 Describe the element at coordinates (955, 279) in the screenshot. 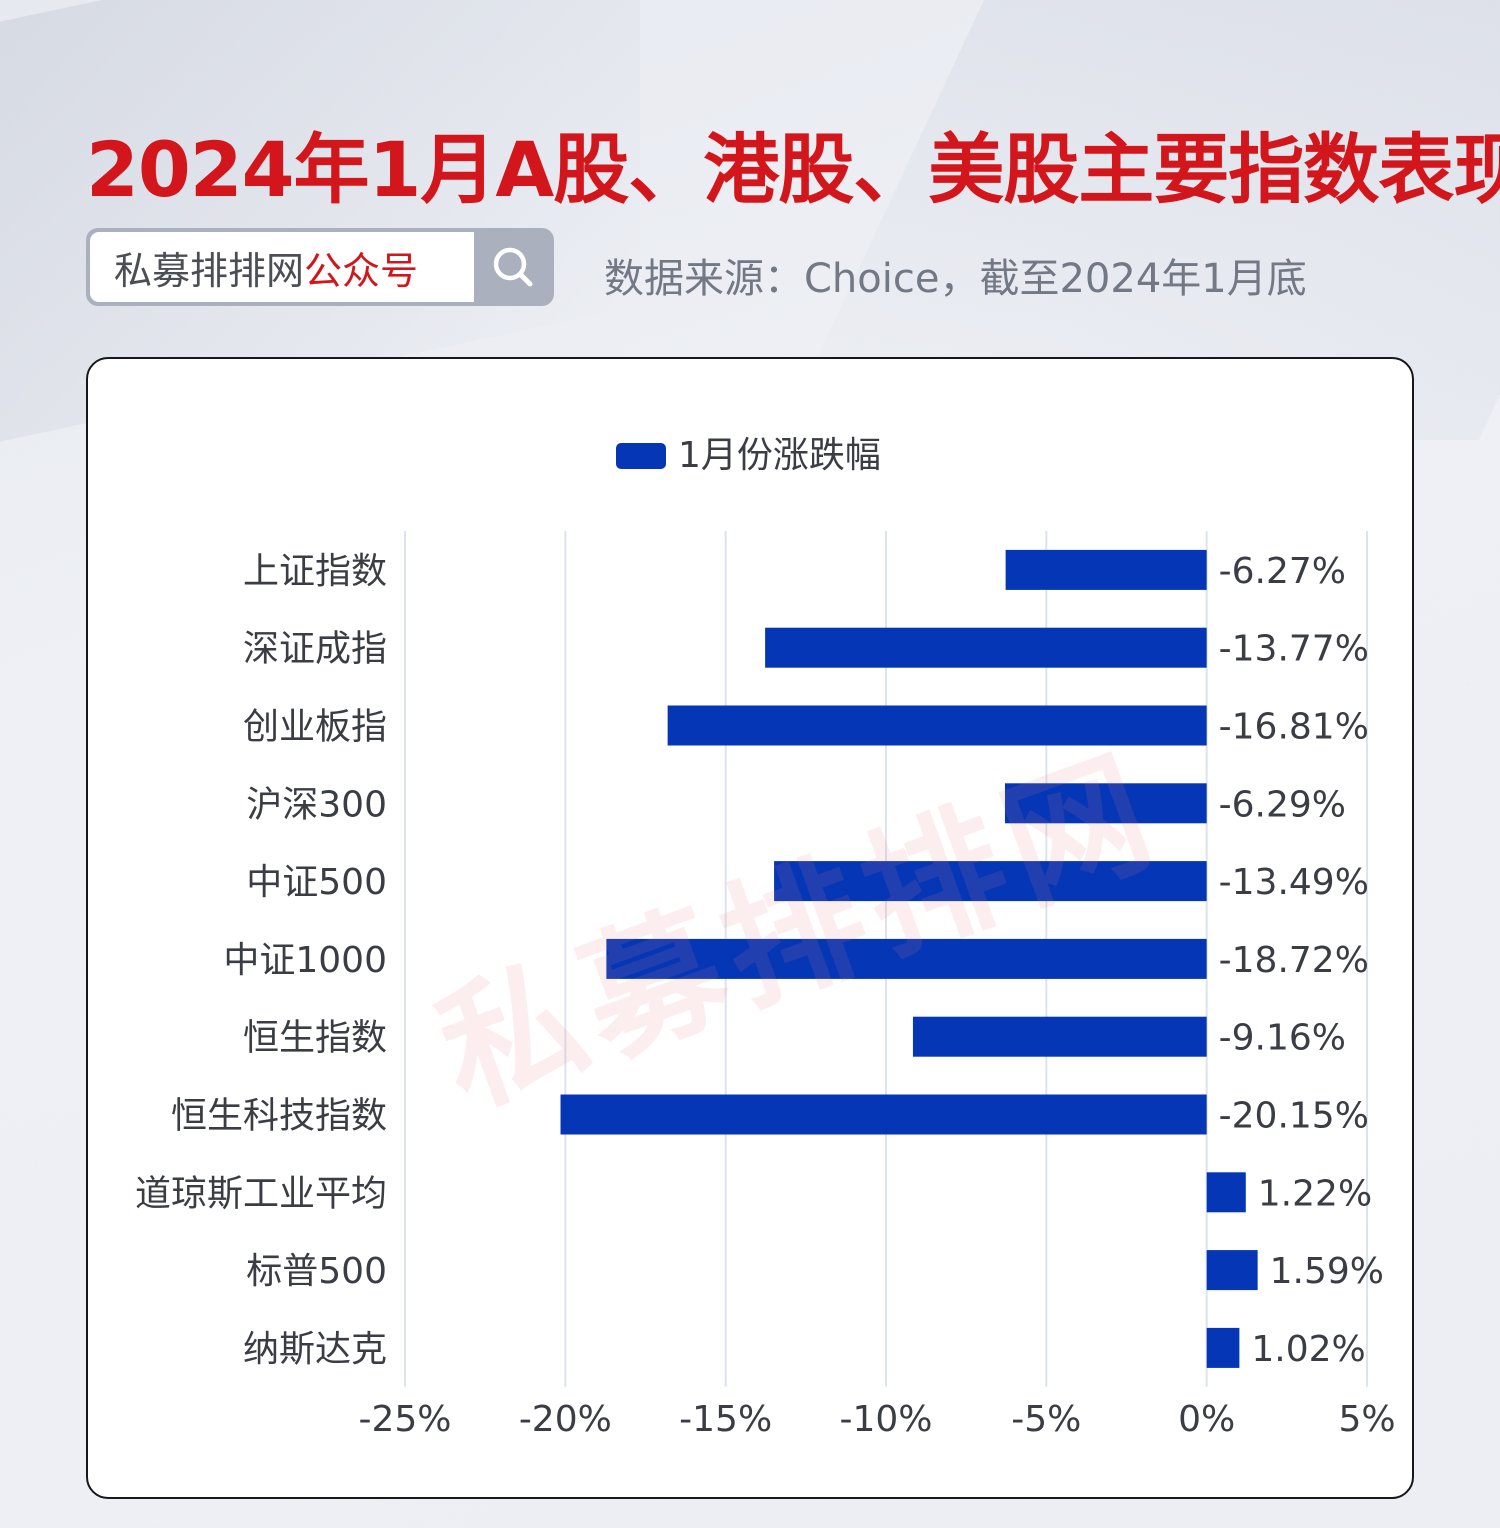

I see `source-note: 数据来源：Choice，截至2024年1月底` at that location.